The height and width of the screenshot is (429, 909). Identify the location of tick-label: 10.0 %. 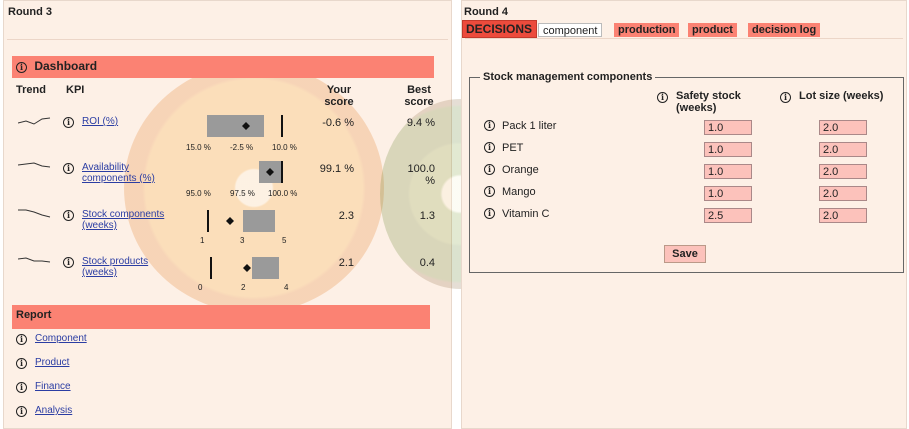
(284, 147).